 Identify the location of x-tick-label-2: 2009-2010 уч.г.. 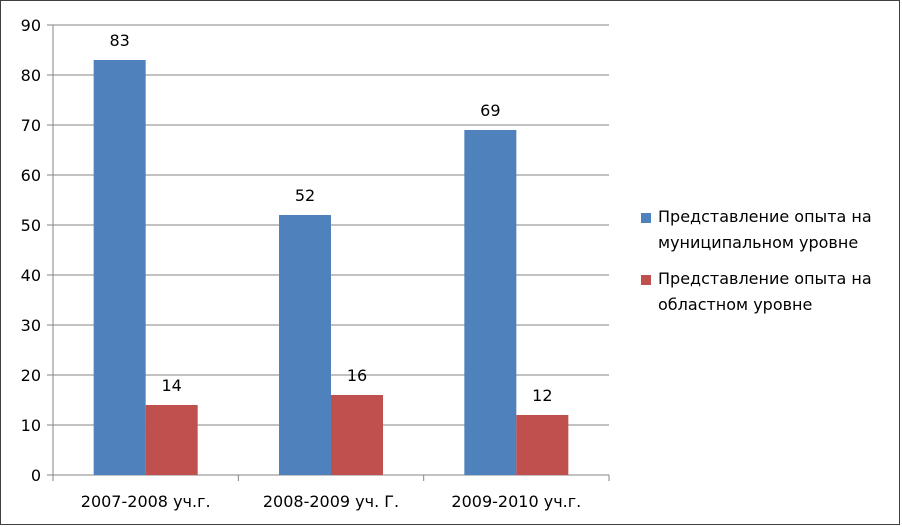
(516, 501).